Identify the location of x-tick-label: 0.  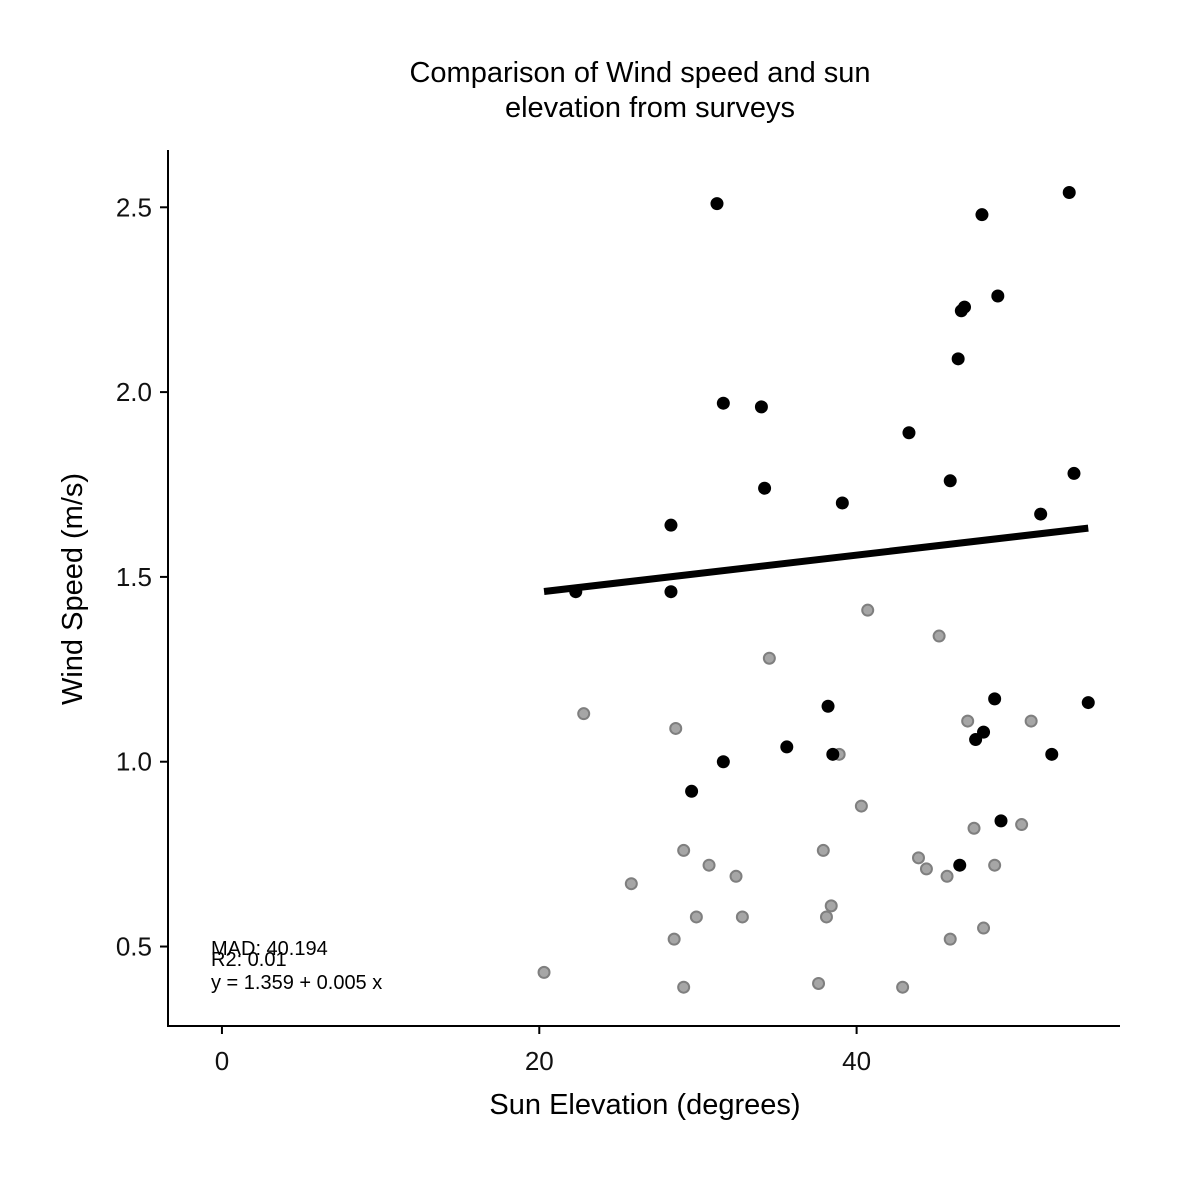
(222, 1061).